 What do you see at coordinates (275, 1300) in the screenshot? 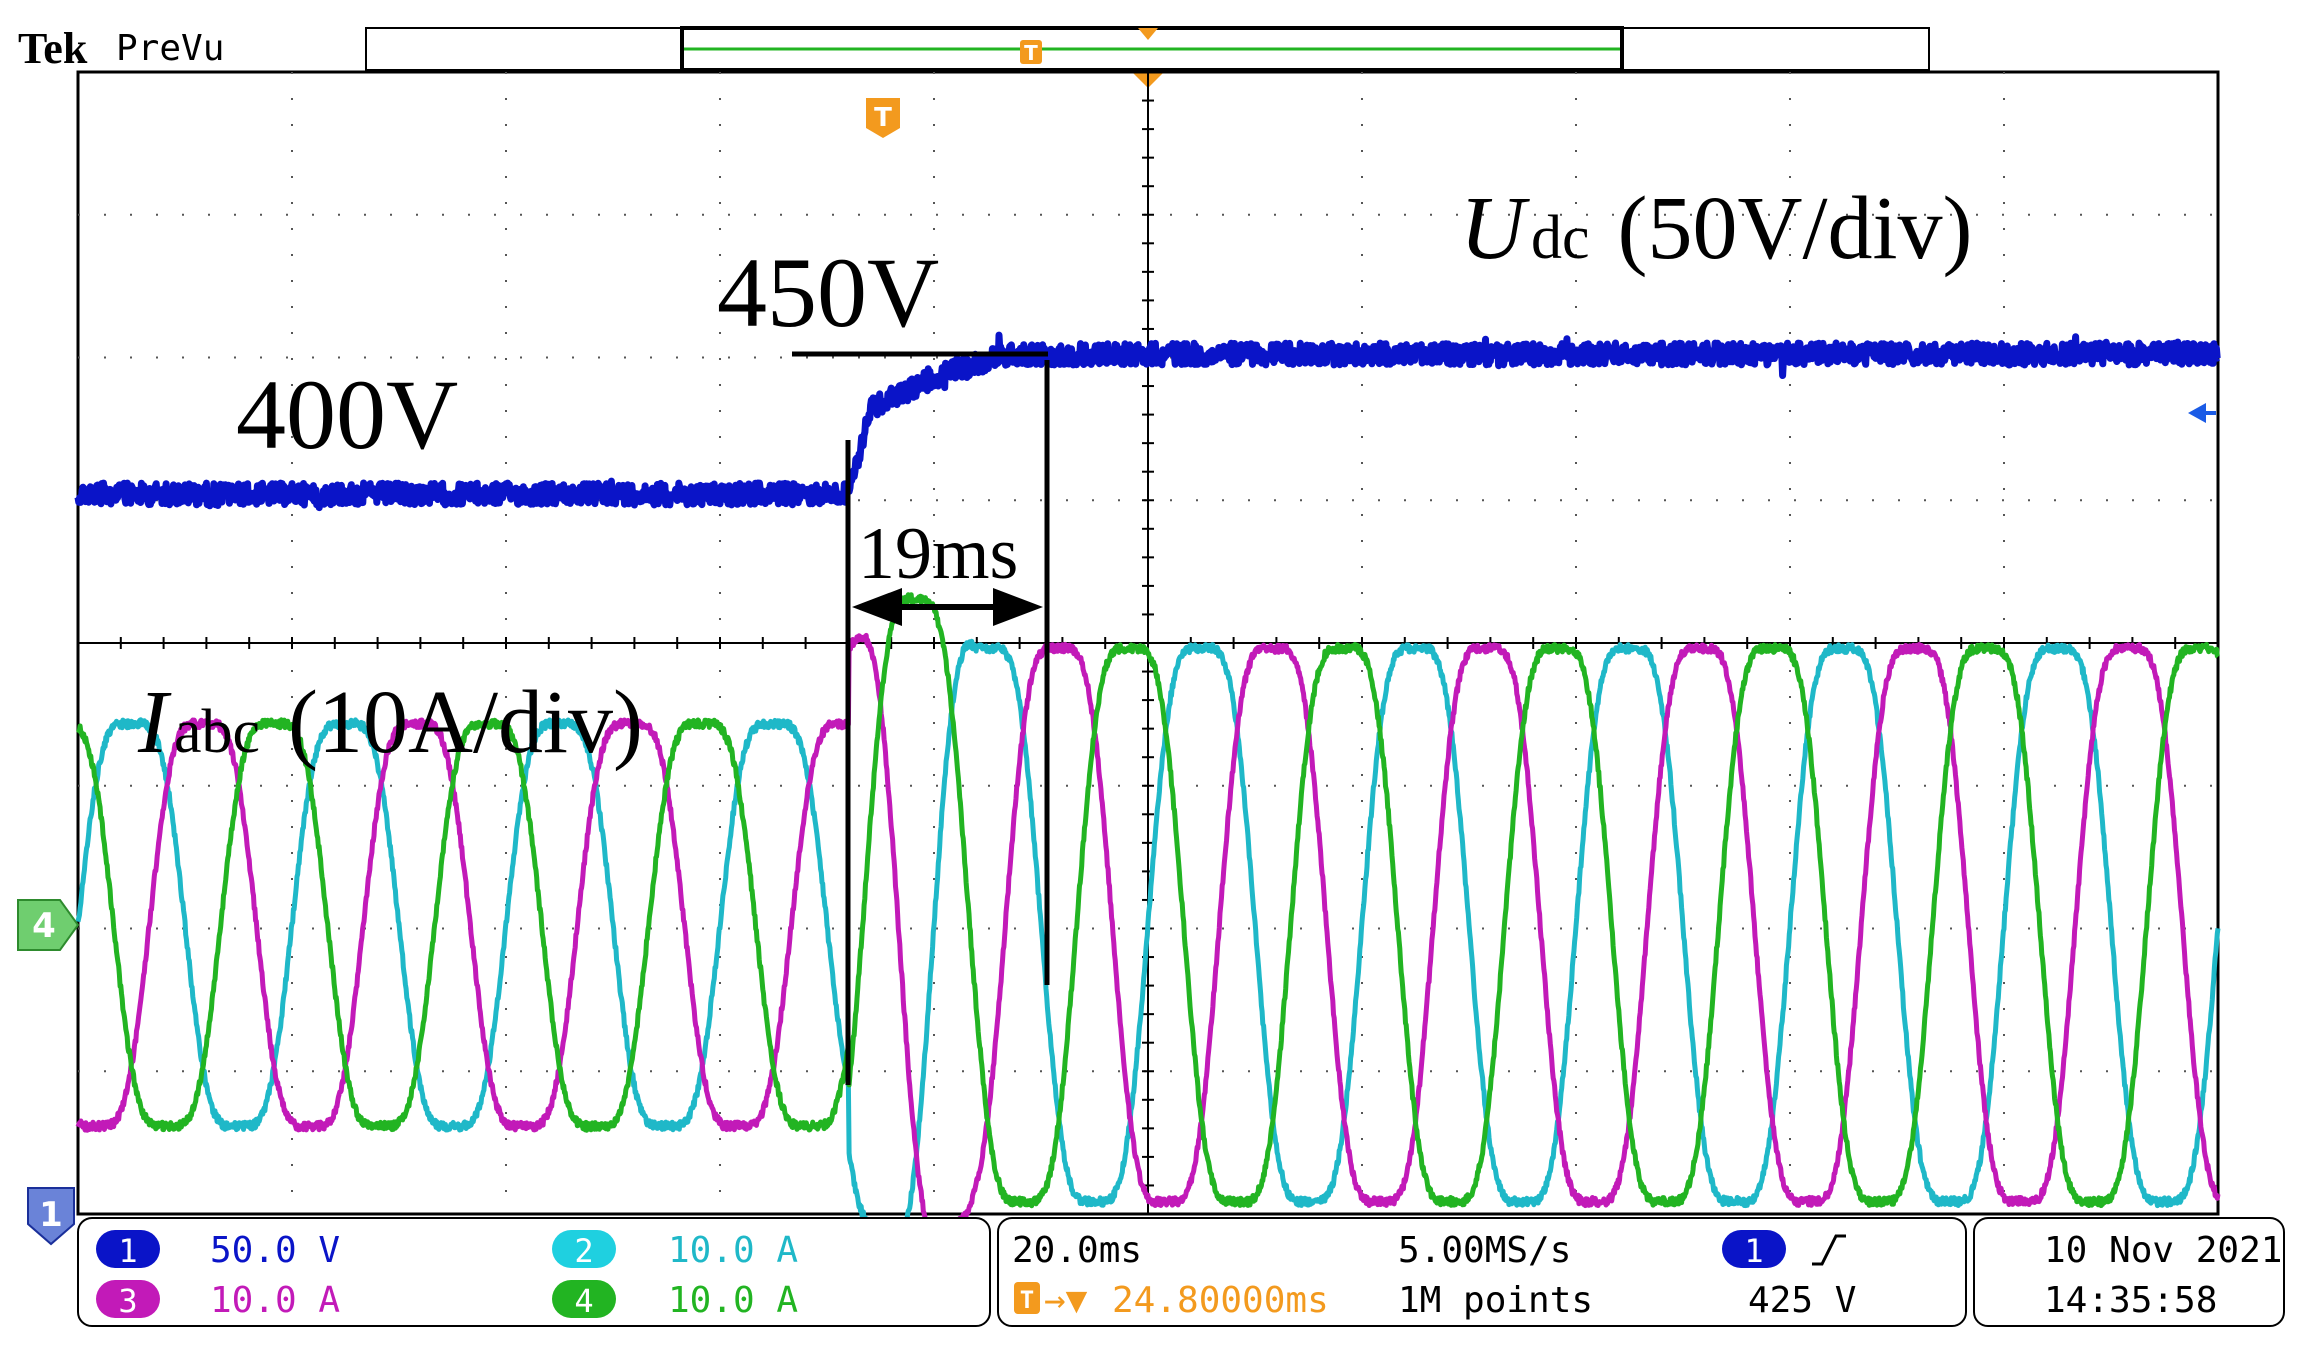
I see `ch3-scale: 10.0 A` at bounding box center [275, 1300].